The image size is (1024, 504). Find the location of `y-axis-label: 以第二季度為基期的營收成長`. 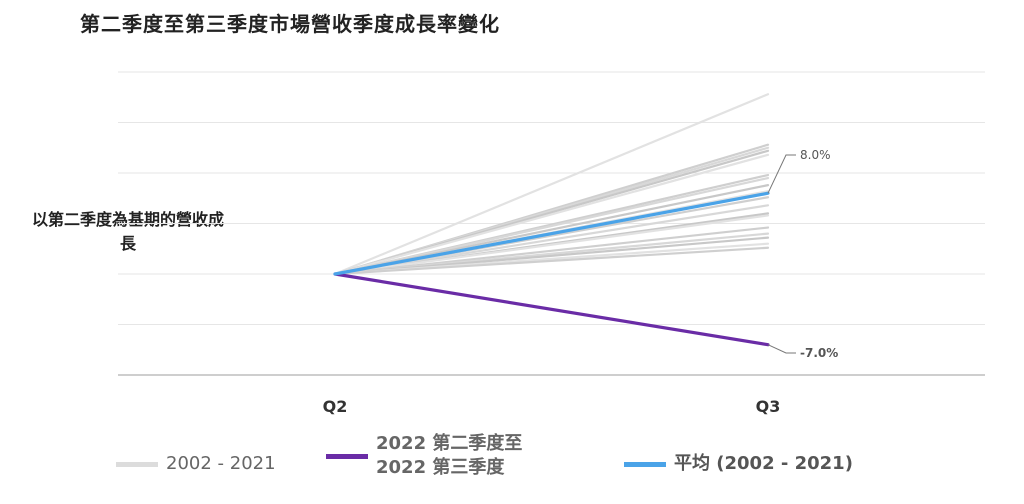

y-axis-label: 以第二季度為基期的營收成長 is located at coordinates (127, 231).